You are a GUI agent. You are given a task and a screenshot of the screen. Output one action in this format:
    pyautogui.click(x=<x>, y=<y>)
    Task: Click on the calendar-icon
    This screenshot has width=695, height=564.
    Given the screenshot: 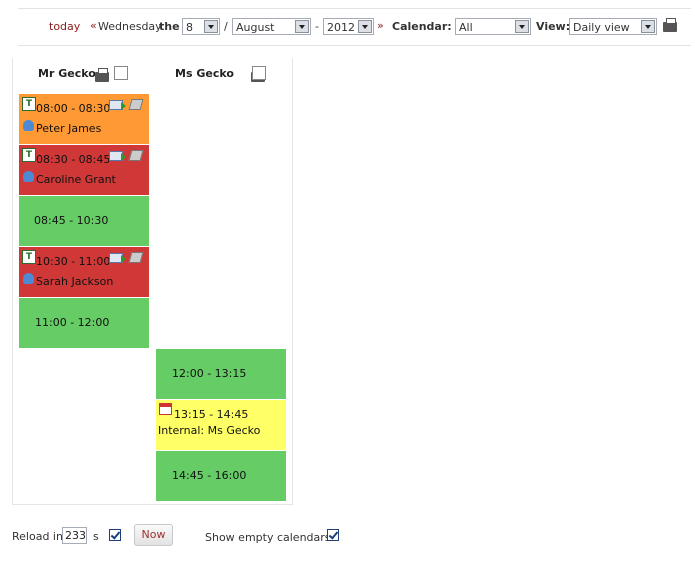 What is the action you would take?
    pyautogui.click(x=165, y=409)
    